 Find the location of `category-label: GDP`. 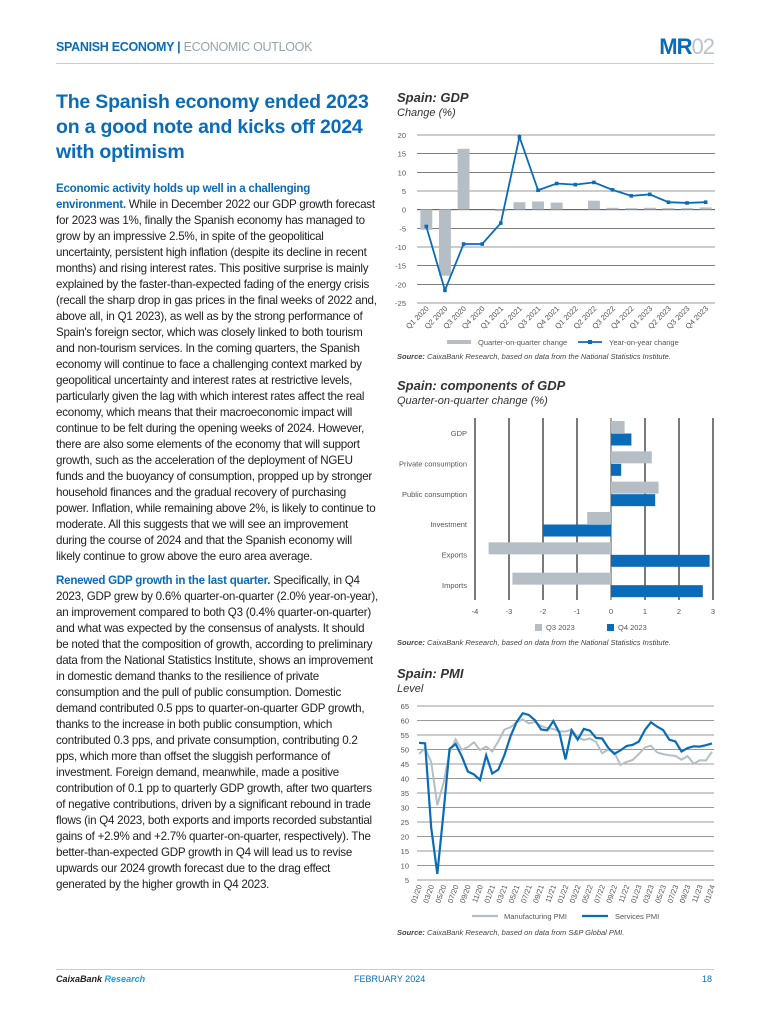

category-label: GDP is located at coordinates (459, 433).